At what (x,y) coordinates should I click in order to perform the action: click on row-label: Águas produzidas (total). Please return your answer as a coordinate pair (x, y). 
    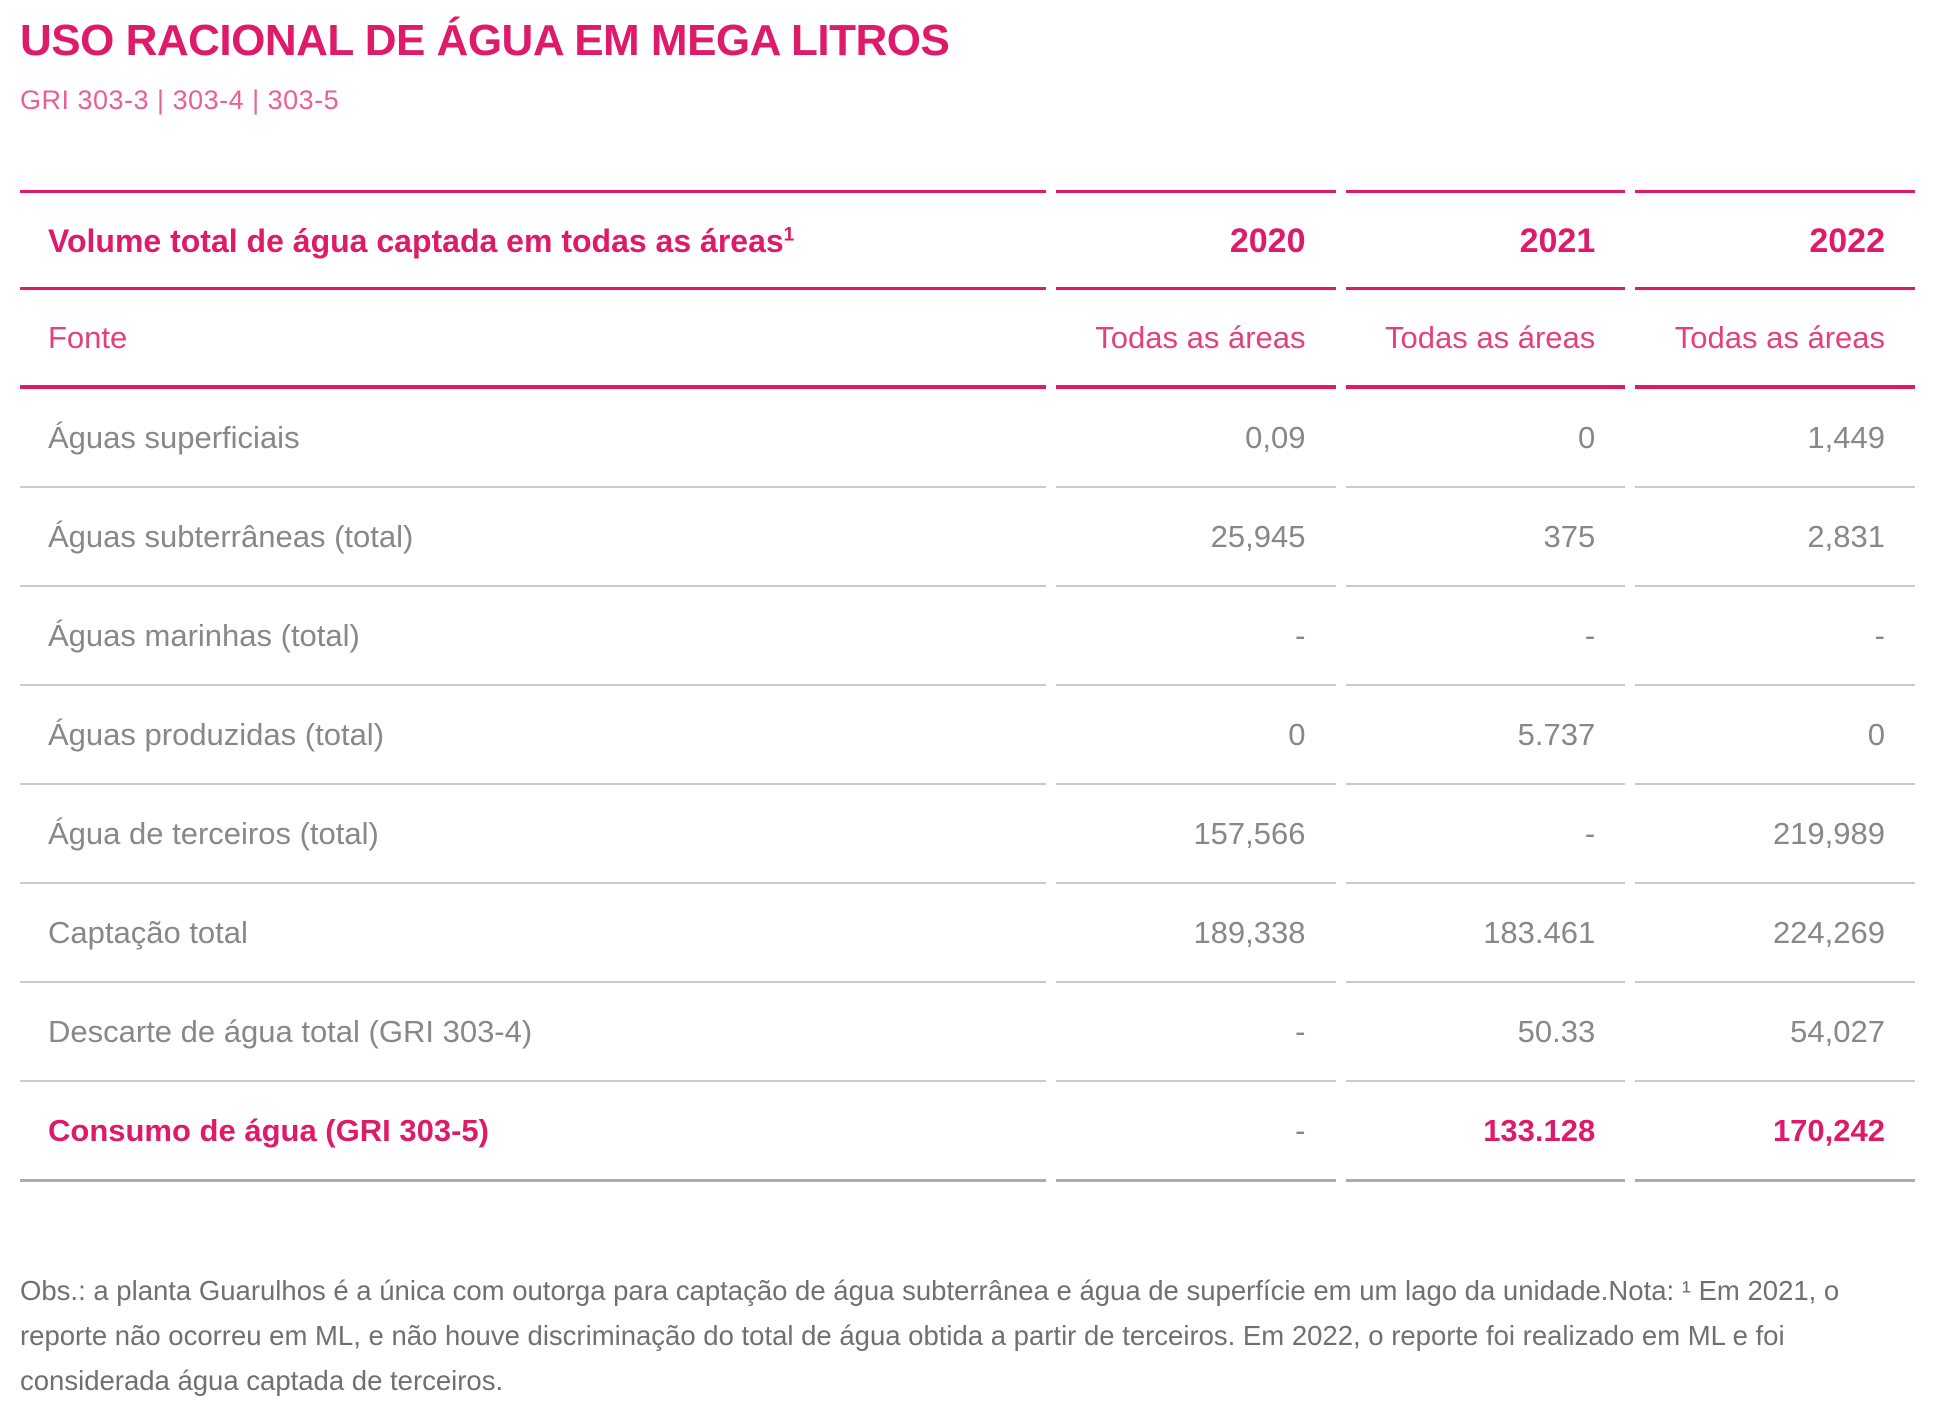
    Looking at the image, I should click on (533, 735).